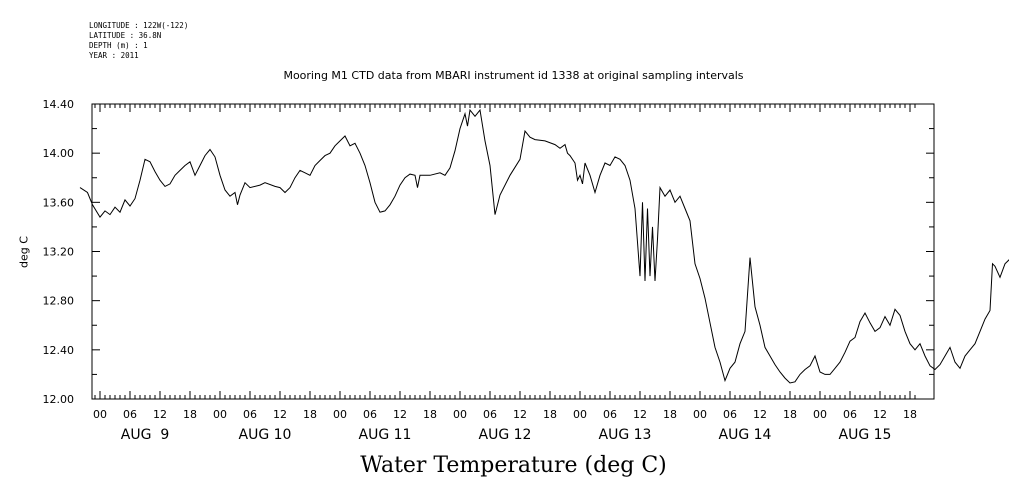  What do you see at coordinates (505, 435) in the screenshot?
I see `x-day-label: AUG 12` at bounding box center [505, 435].